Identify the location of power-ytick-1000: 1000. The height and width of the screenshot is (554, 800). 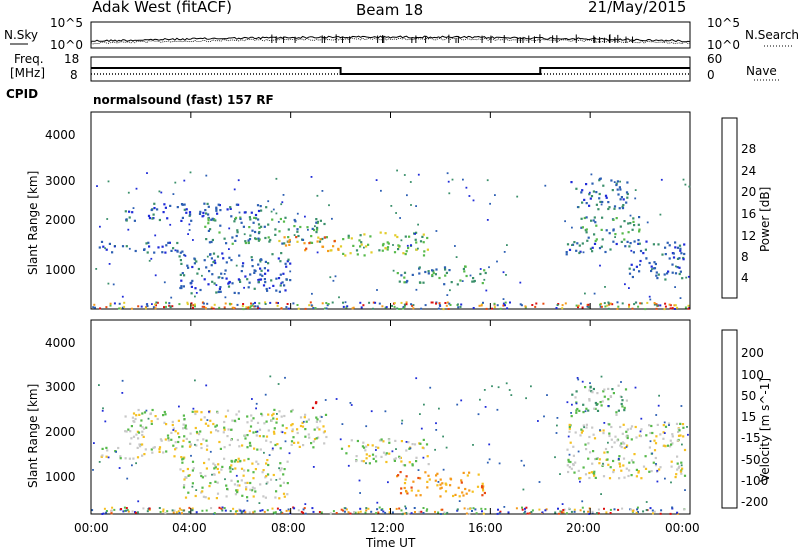
(60, 270).